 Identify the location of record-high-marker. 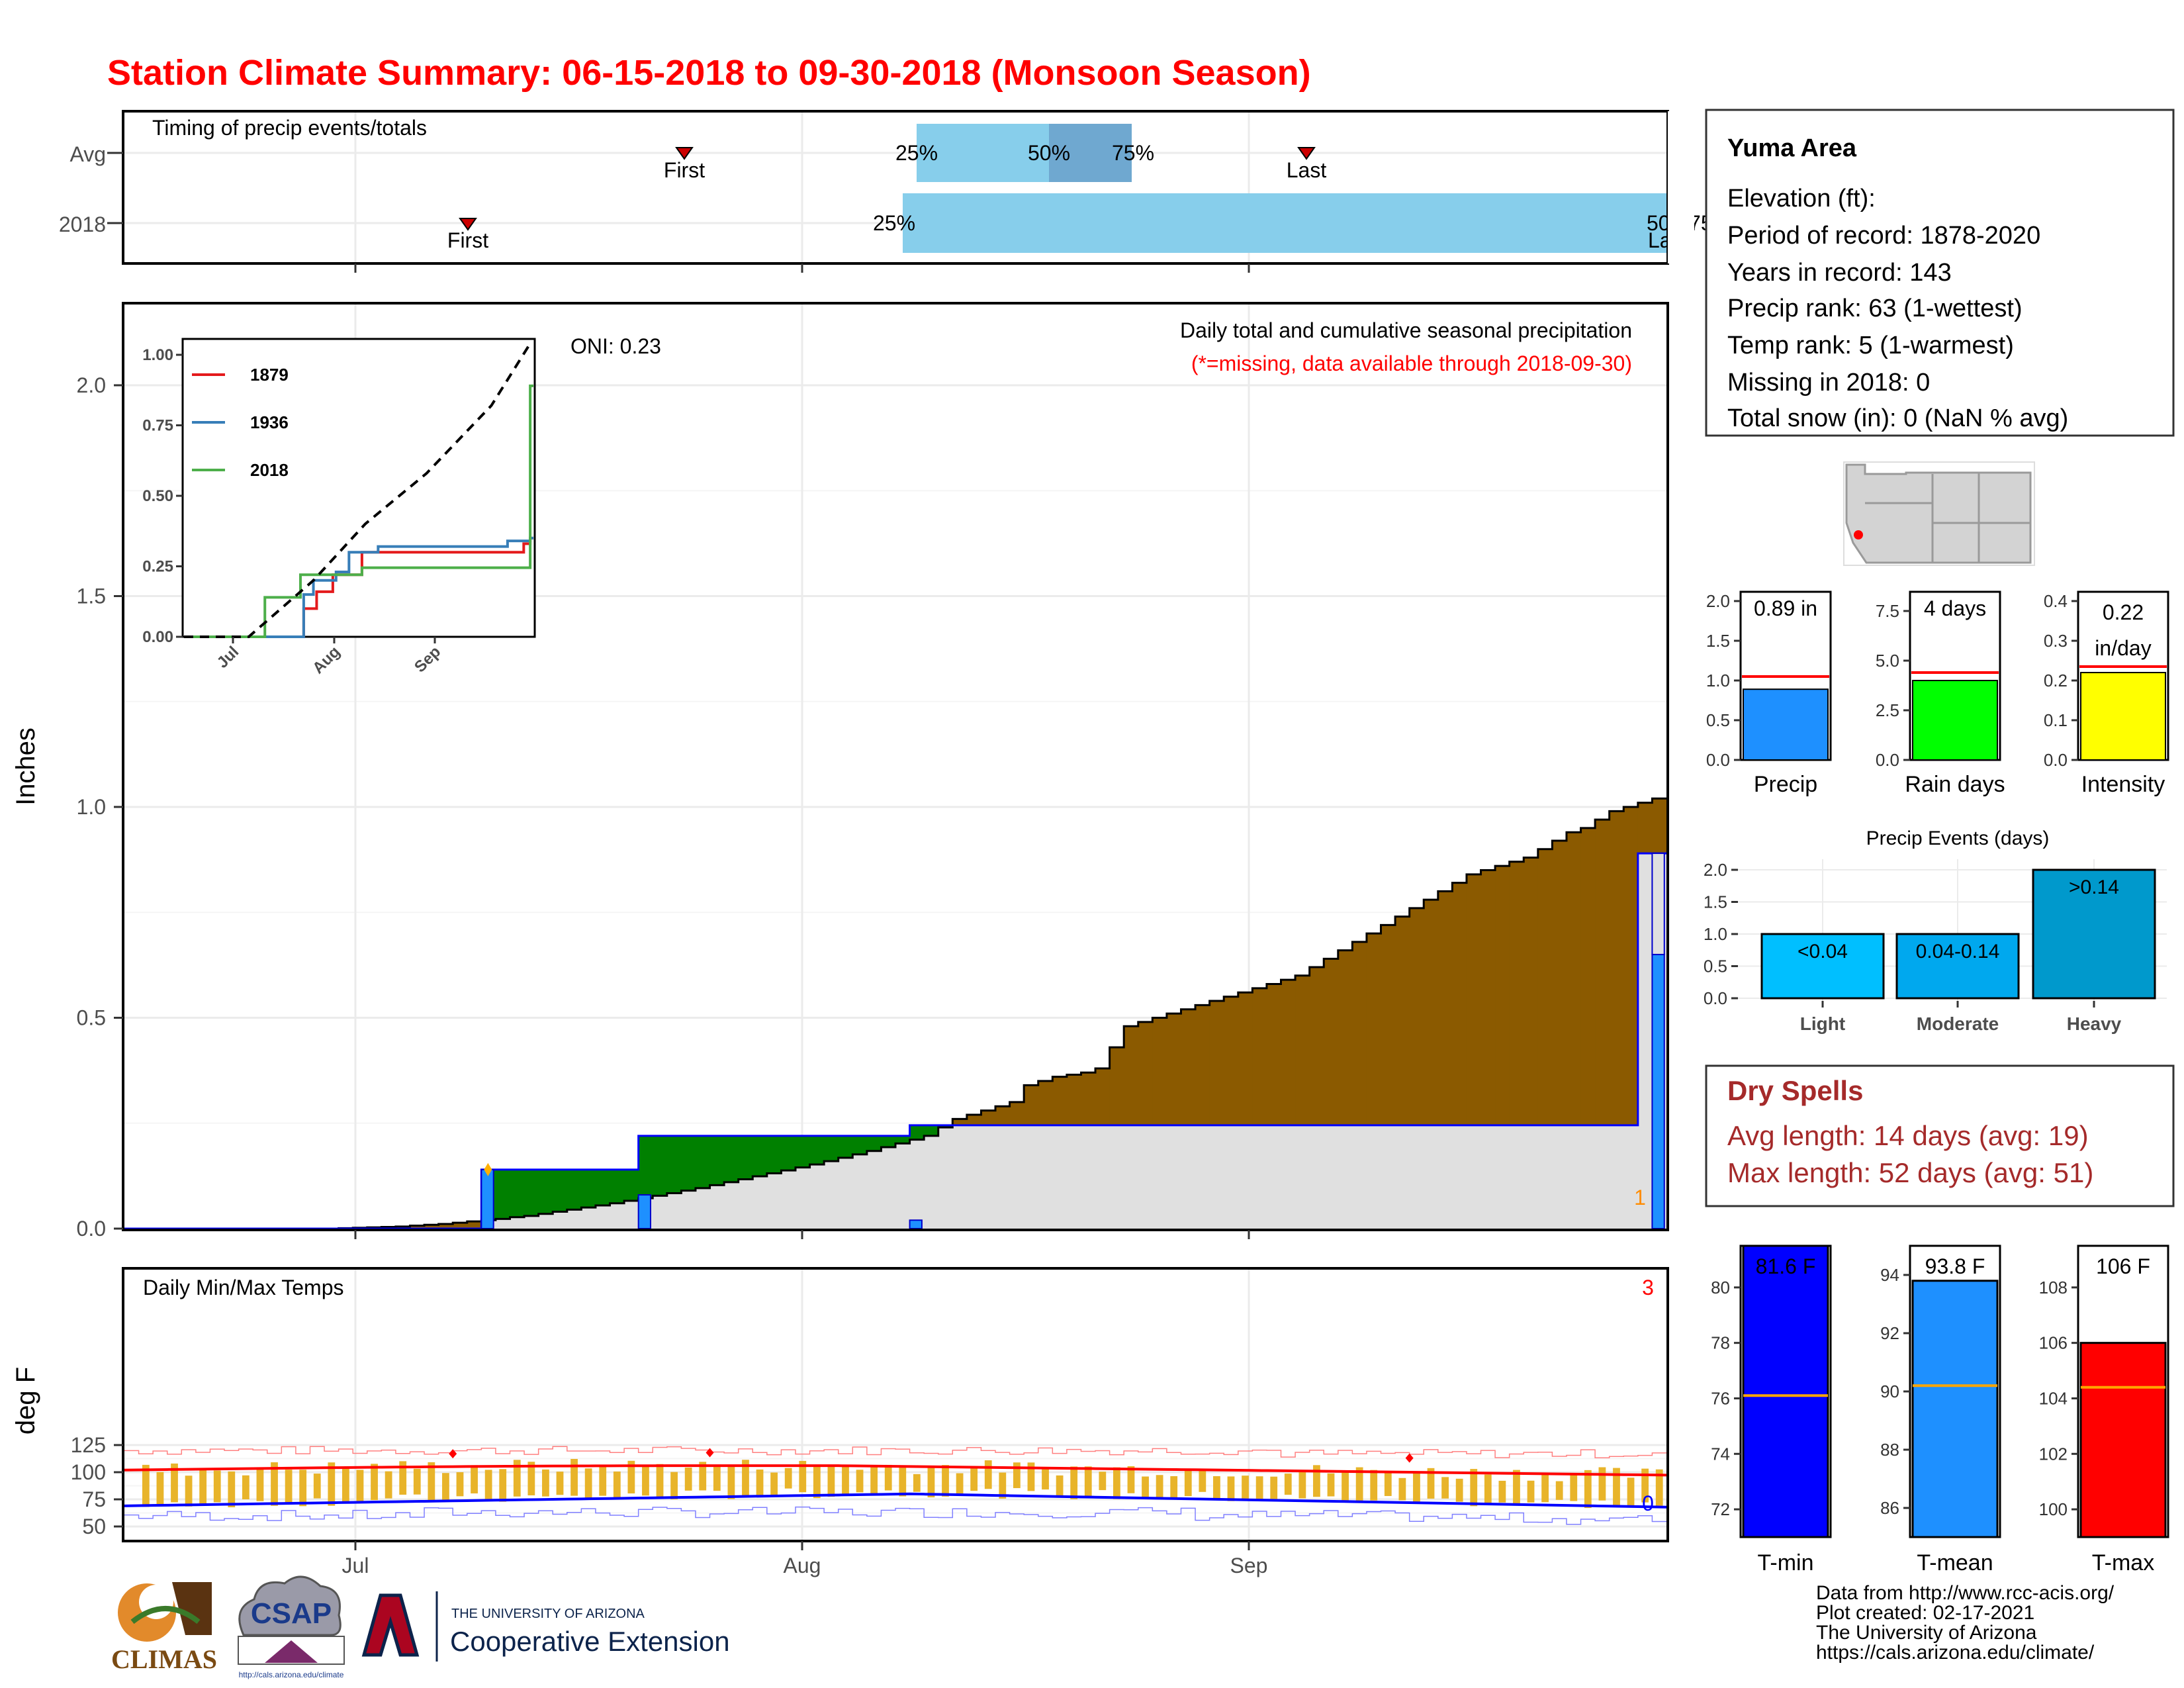
(453, 1454).